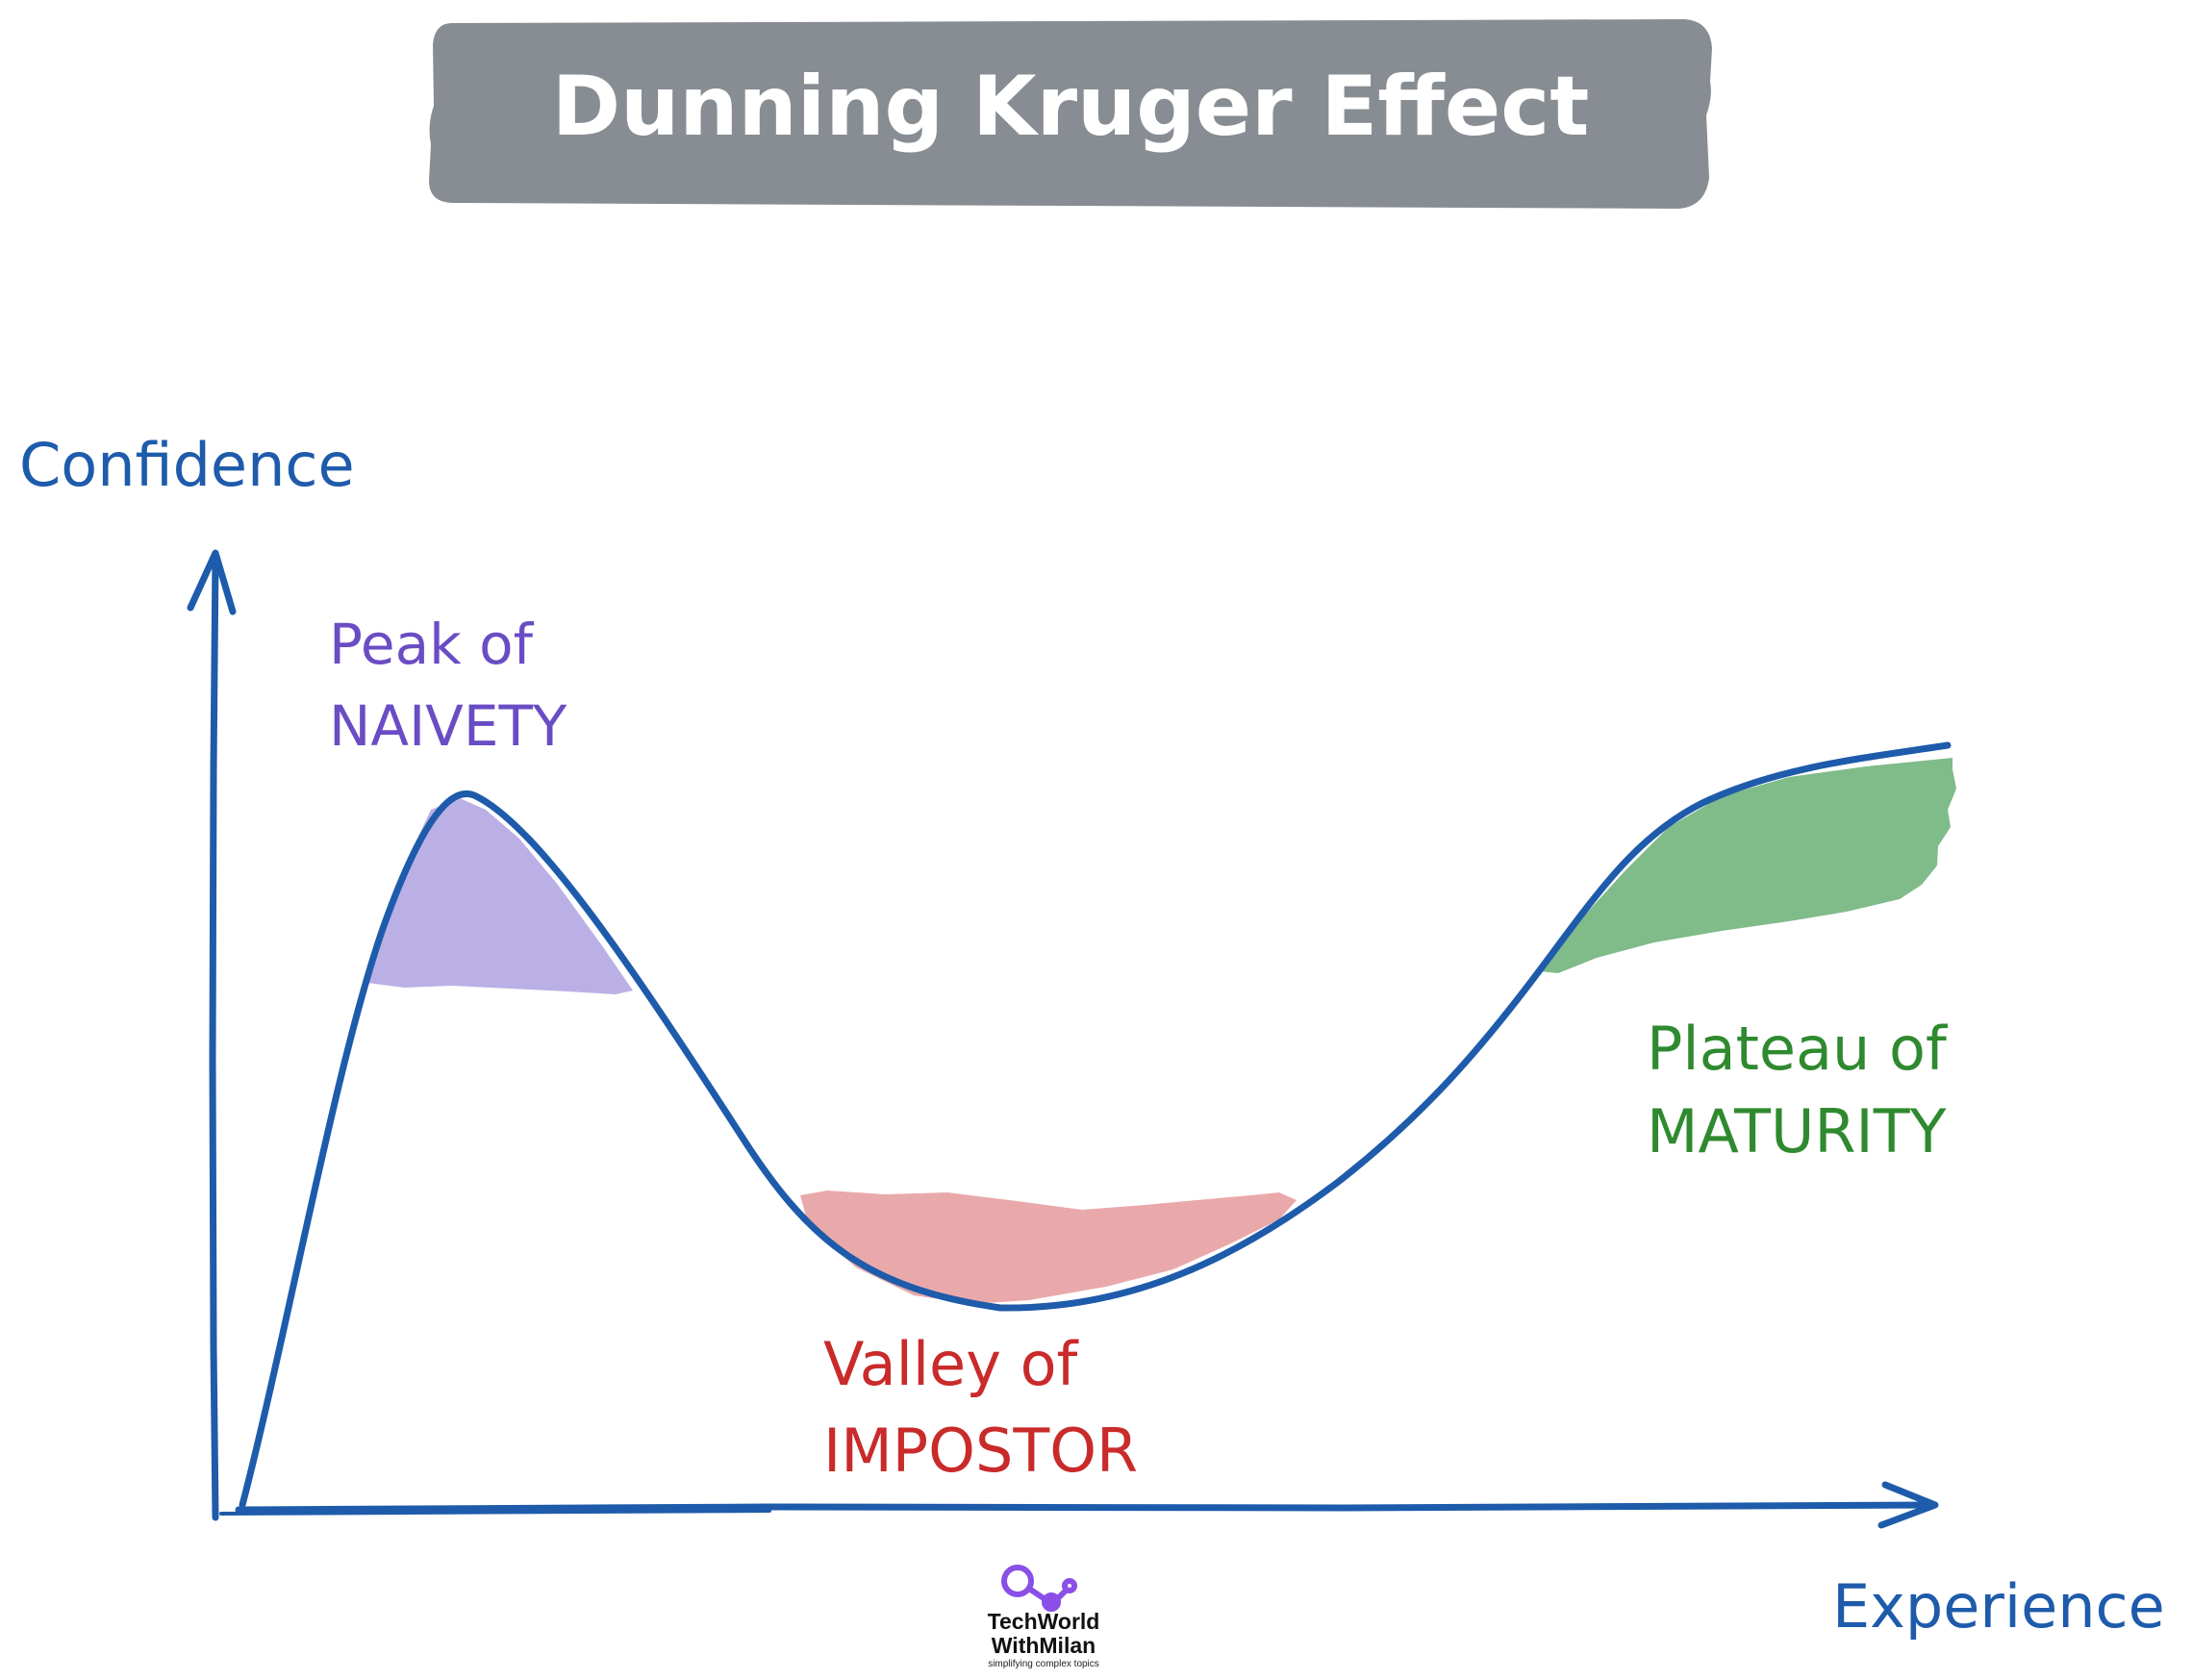 The width and height of the screenshot is (2192, 1680). Describe the element at coordinates (1797, 1131) in the screenshot. I see `plateau-label-line2: MATURITY` at that location.